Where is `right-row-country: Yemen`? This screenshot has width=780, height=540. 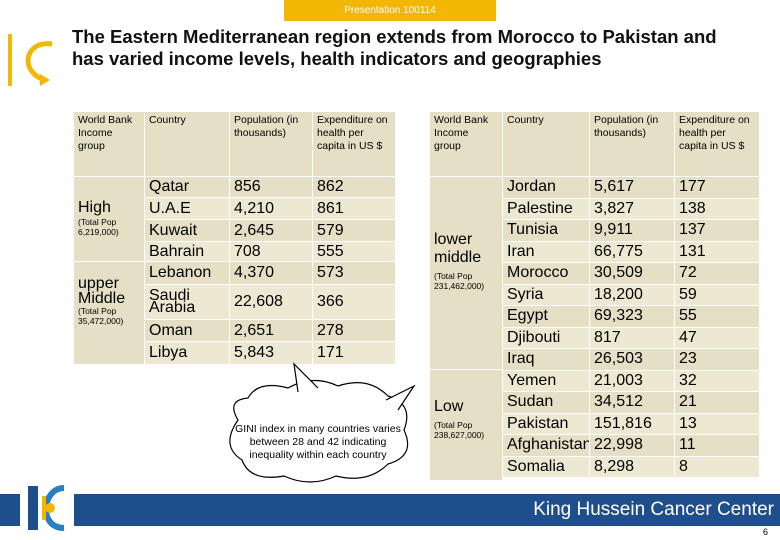 right-row-country: Yemen is located at coordinates (546, 380).